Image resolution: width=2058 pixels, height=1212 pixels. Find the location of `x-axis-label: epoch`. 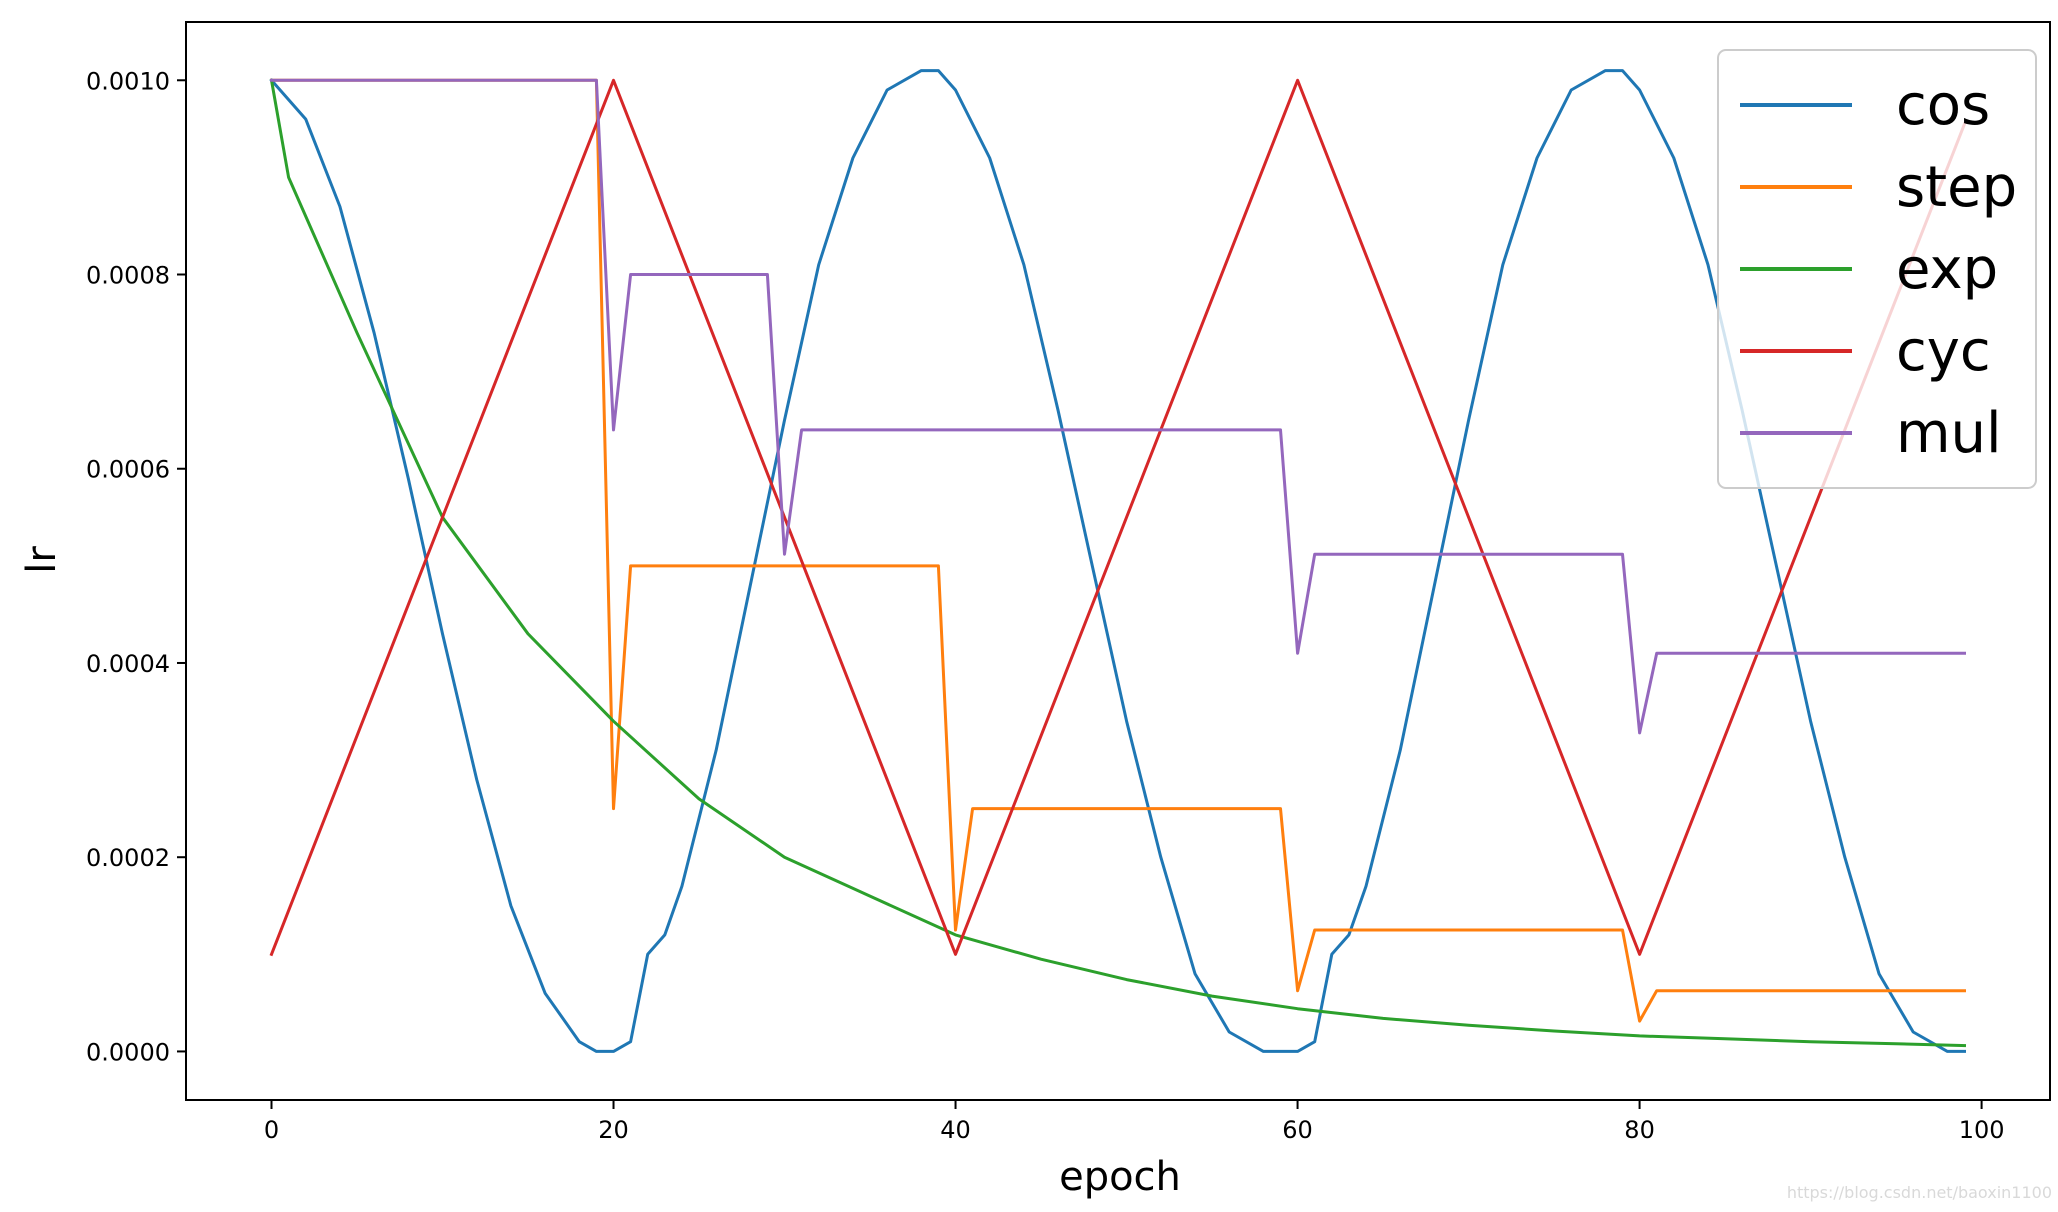

x-axis-label: epoch is located at coordinates (1120, 1177).